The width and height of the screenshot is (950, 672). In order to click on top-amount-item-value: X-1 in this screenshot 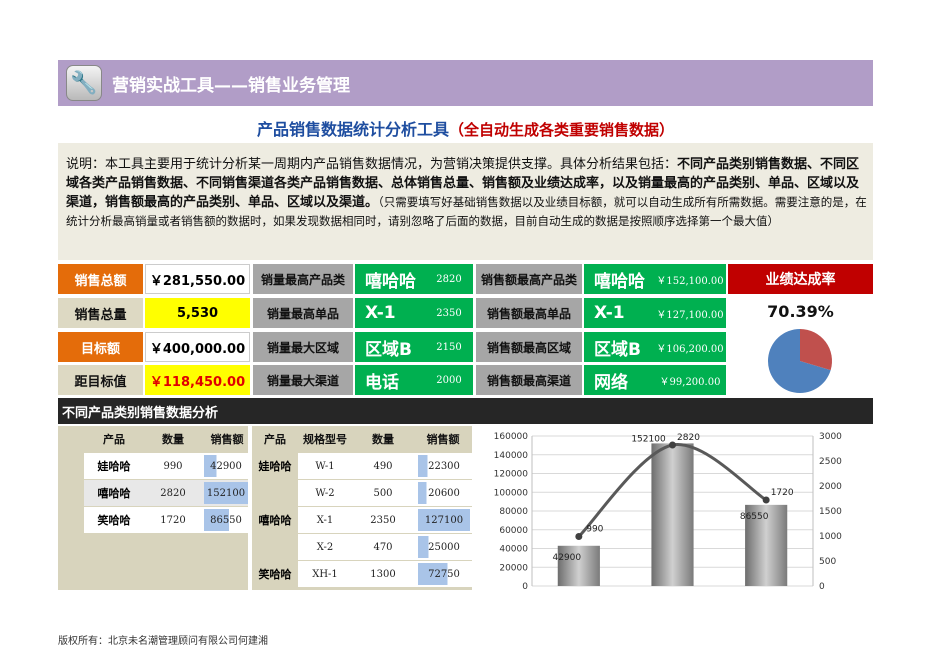, I will do `click(619, 313)`.